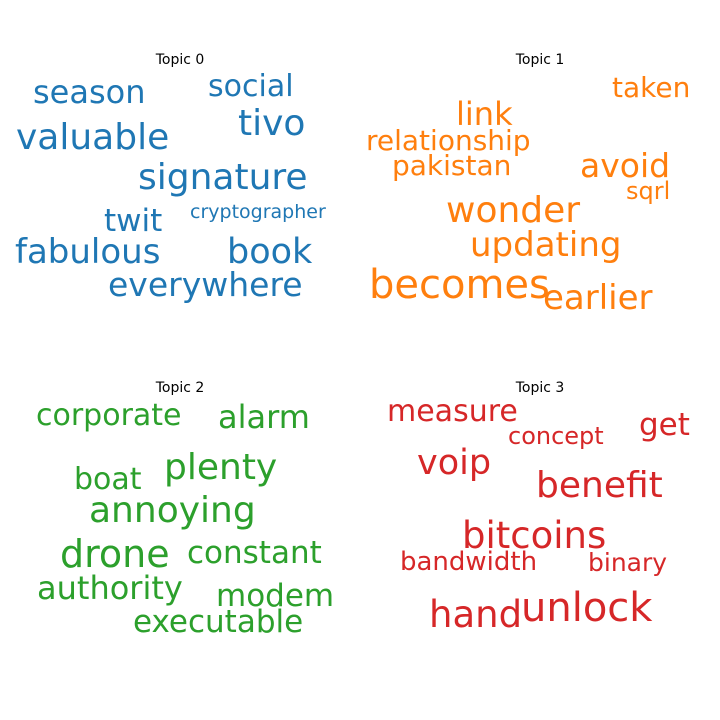 Image resolution: width=720 pixels, height=720 pixels. I want to click on topic-1-word-becomes: becomes, so click(459, 285).